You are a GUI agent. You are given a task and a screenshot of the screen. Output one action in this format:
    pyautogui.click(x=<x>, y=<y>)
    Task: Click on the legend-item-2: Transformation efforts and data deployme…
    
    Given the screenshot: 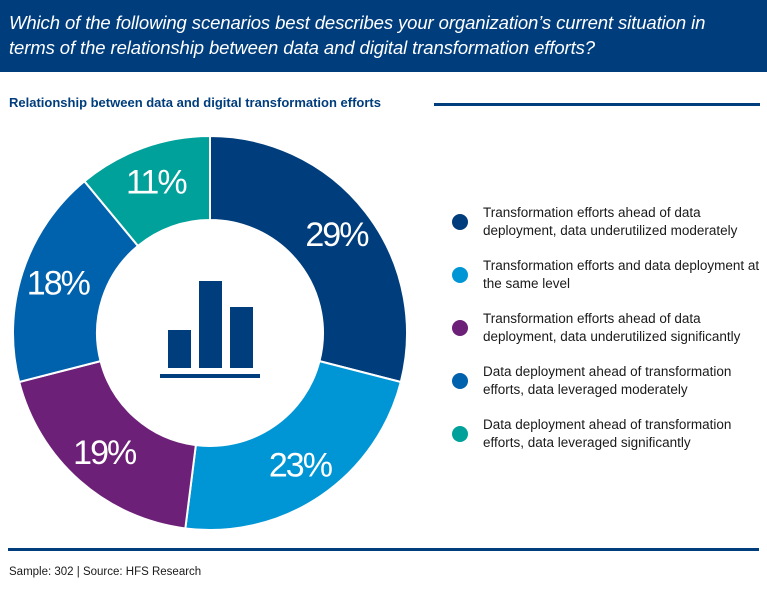 What is the action you would take?
    pyautogui.click(x=608, y=279)
    